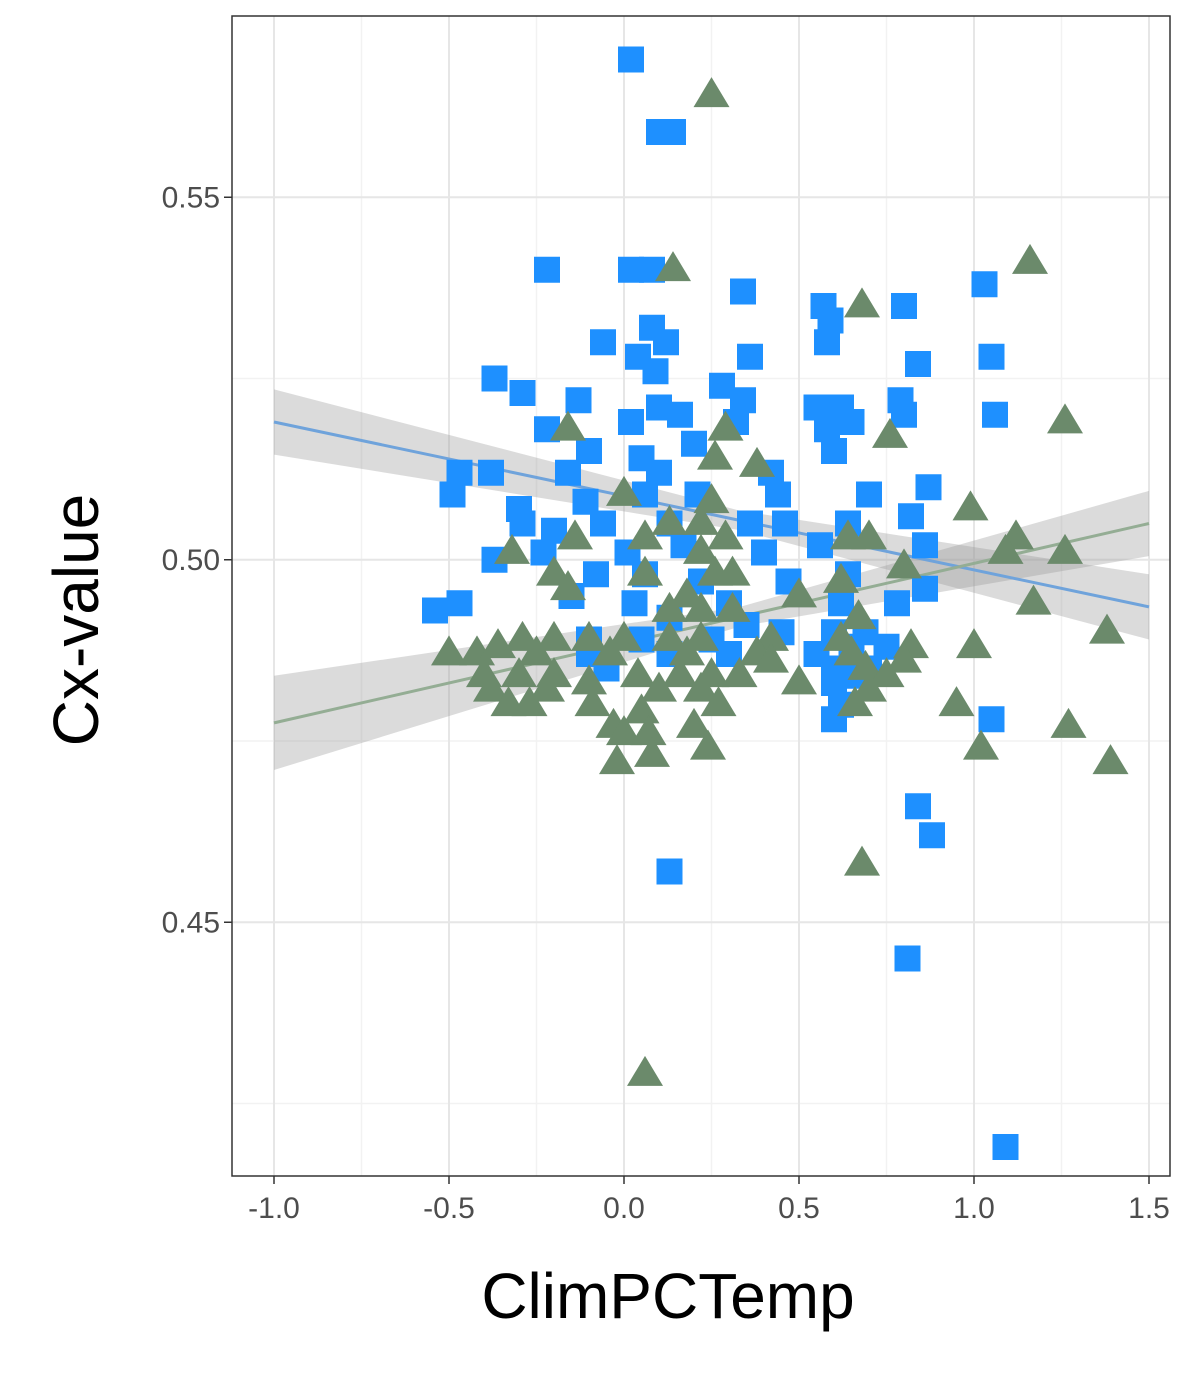 The width and height of the screenshot is (1199, 1391). I want to click on y-tick-label: 0.50, so click(191, 560).